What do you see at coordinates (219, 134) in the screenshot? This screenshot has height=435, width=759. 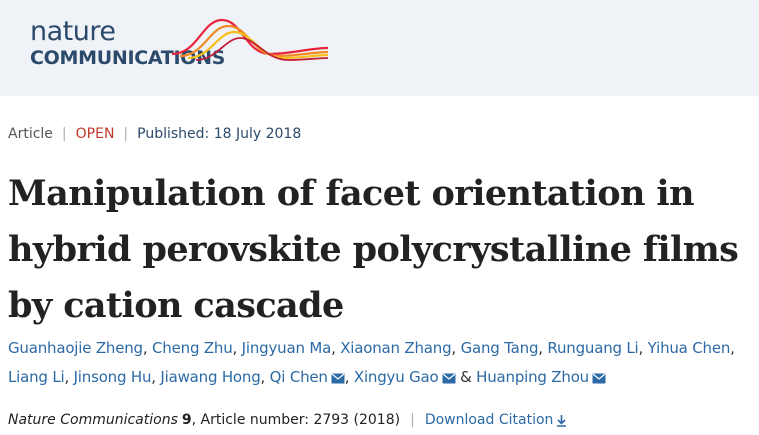 I see `published-date: Published: 18 July 2018` at bounding box center [219, 134].